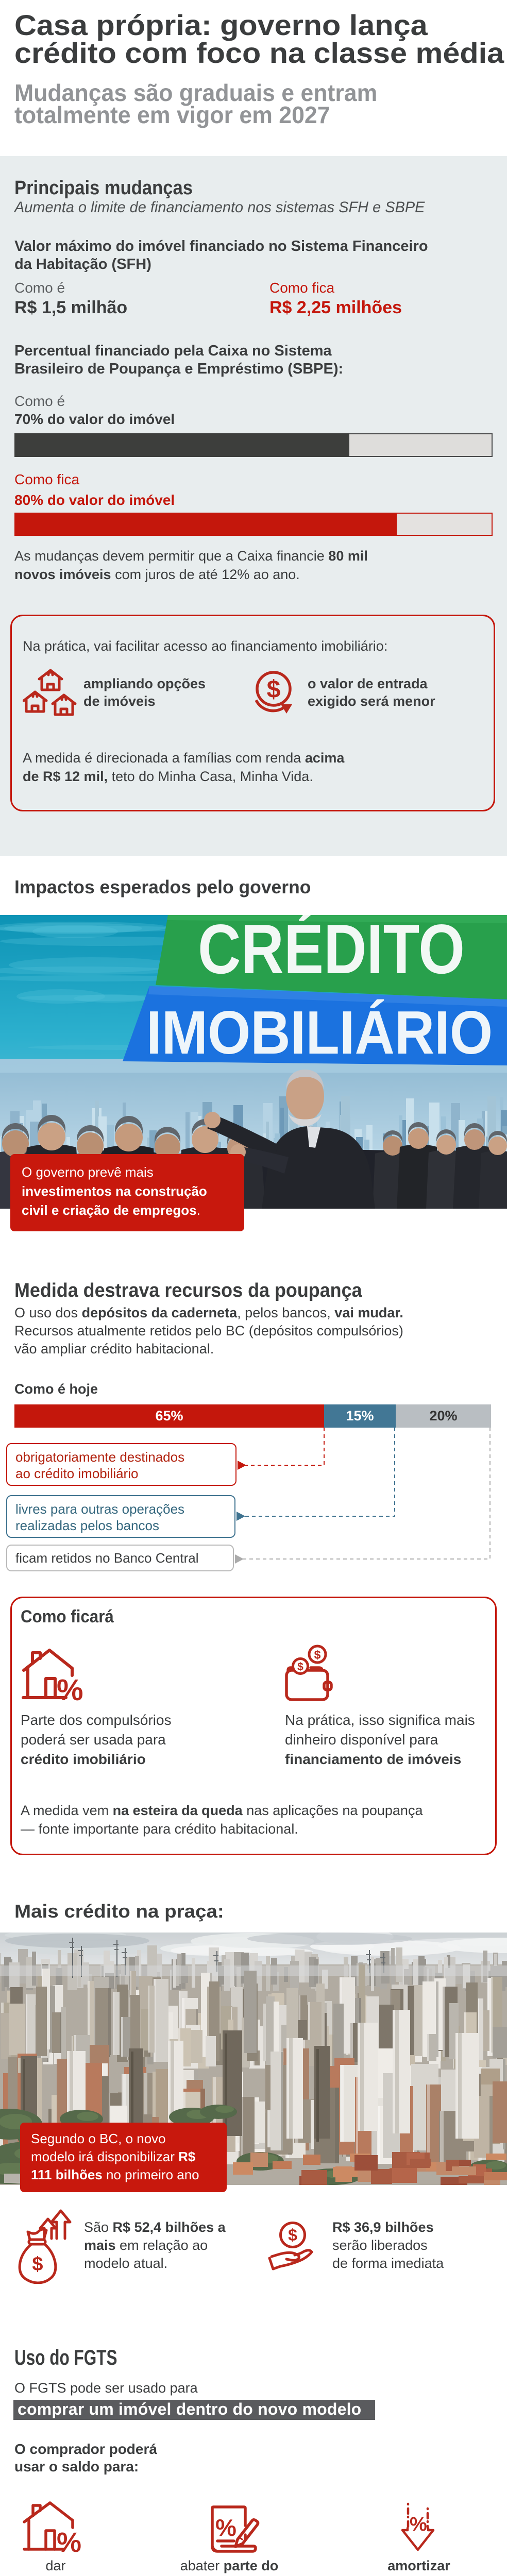  I want to click on svg-text: IMOBILIÁRIO, so click(319, 1032).